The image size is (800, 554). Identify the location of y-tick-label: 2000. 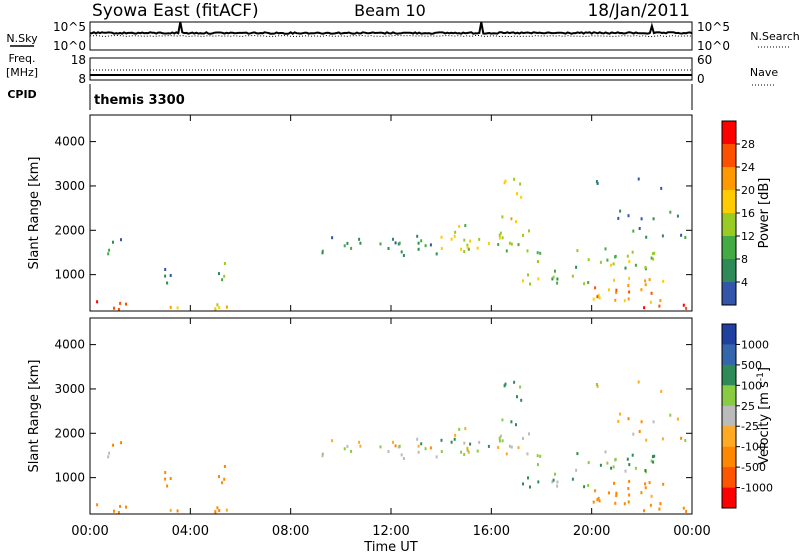
(69, 230).